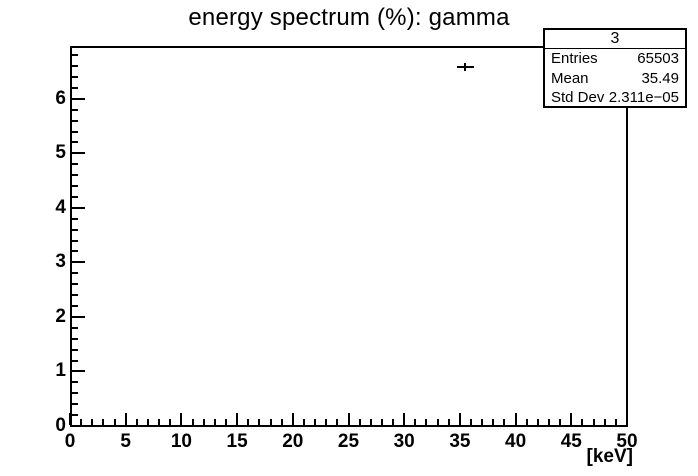  Describe the element at coordinates (615, 39) in the screenshot. I see `stats-box-title: 3` at that location.